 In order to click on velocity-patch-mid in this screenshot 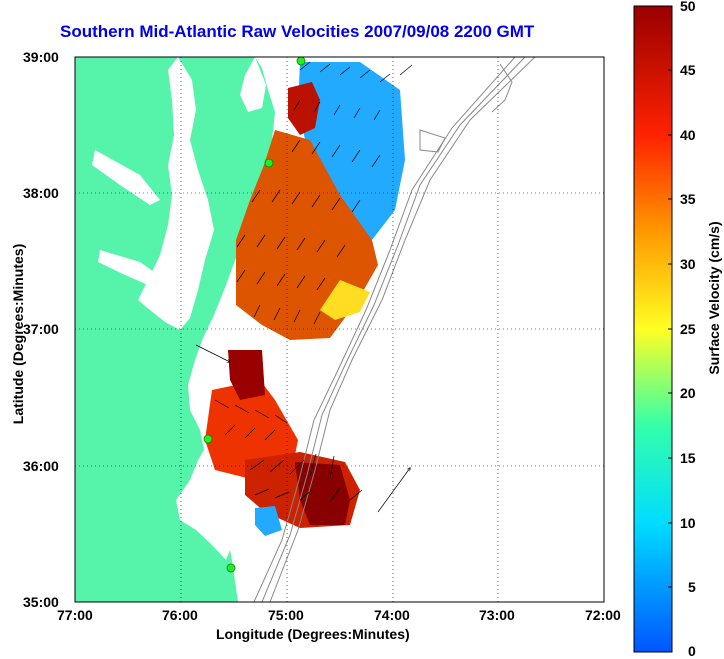, I will do `click(251, 430)`.